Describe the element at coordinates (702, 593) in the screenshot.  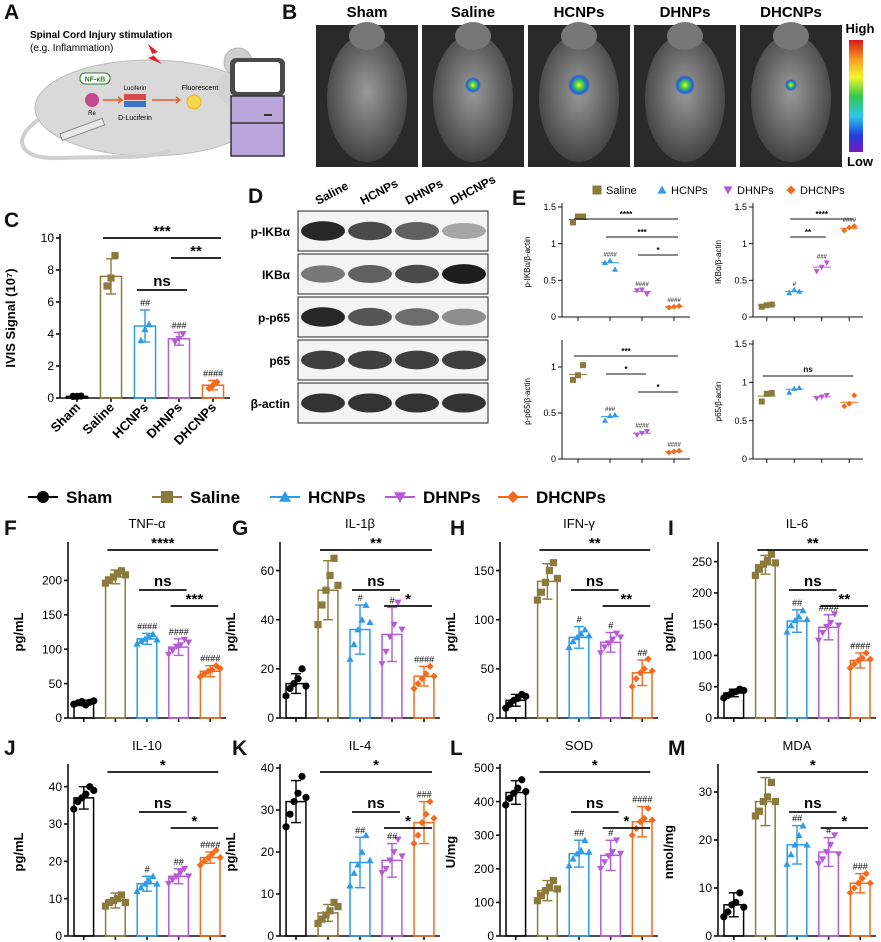
I see `y-tick-label: 200` at that location.